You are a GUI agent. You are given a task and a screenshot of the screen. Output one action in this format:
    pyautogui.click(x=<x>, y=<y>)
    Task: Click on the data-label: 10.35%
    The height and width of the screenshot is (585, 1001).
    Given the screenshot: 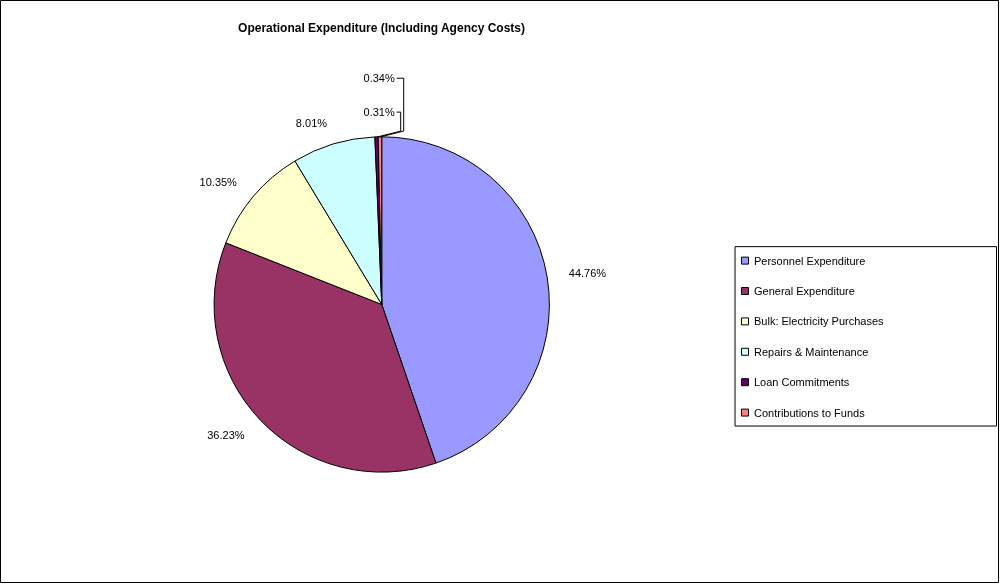 What is the action you would take?
    pyautogui.click(x=218, y=182)
    